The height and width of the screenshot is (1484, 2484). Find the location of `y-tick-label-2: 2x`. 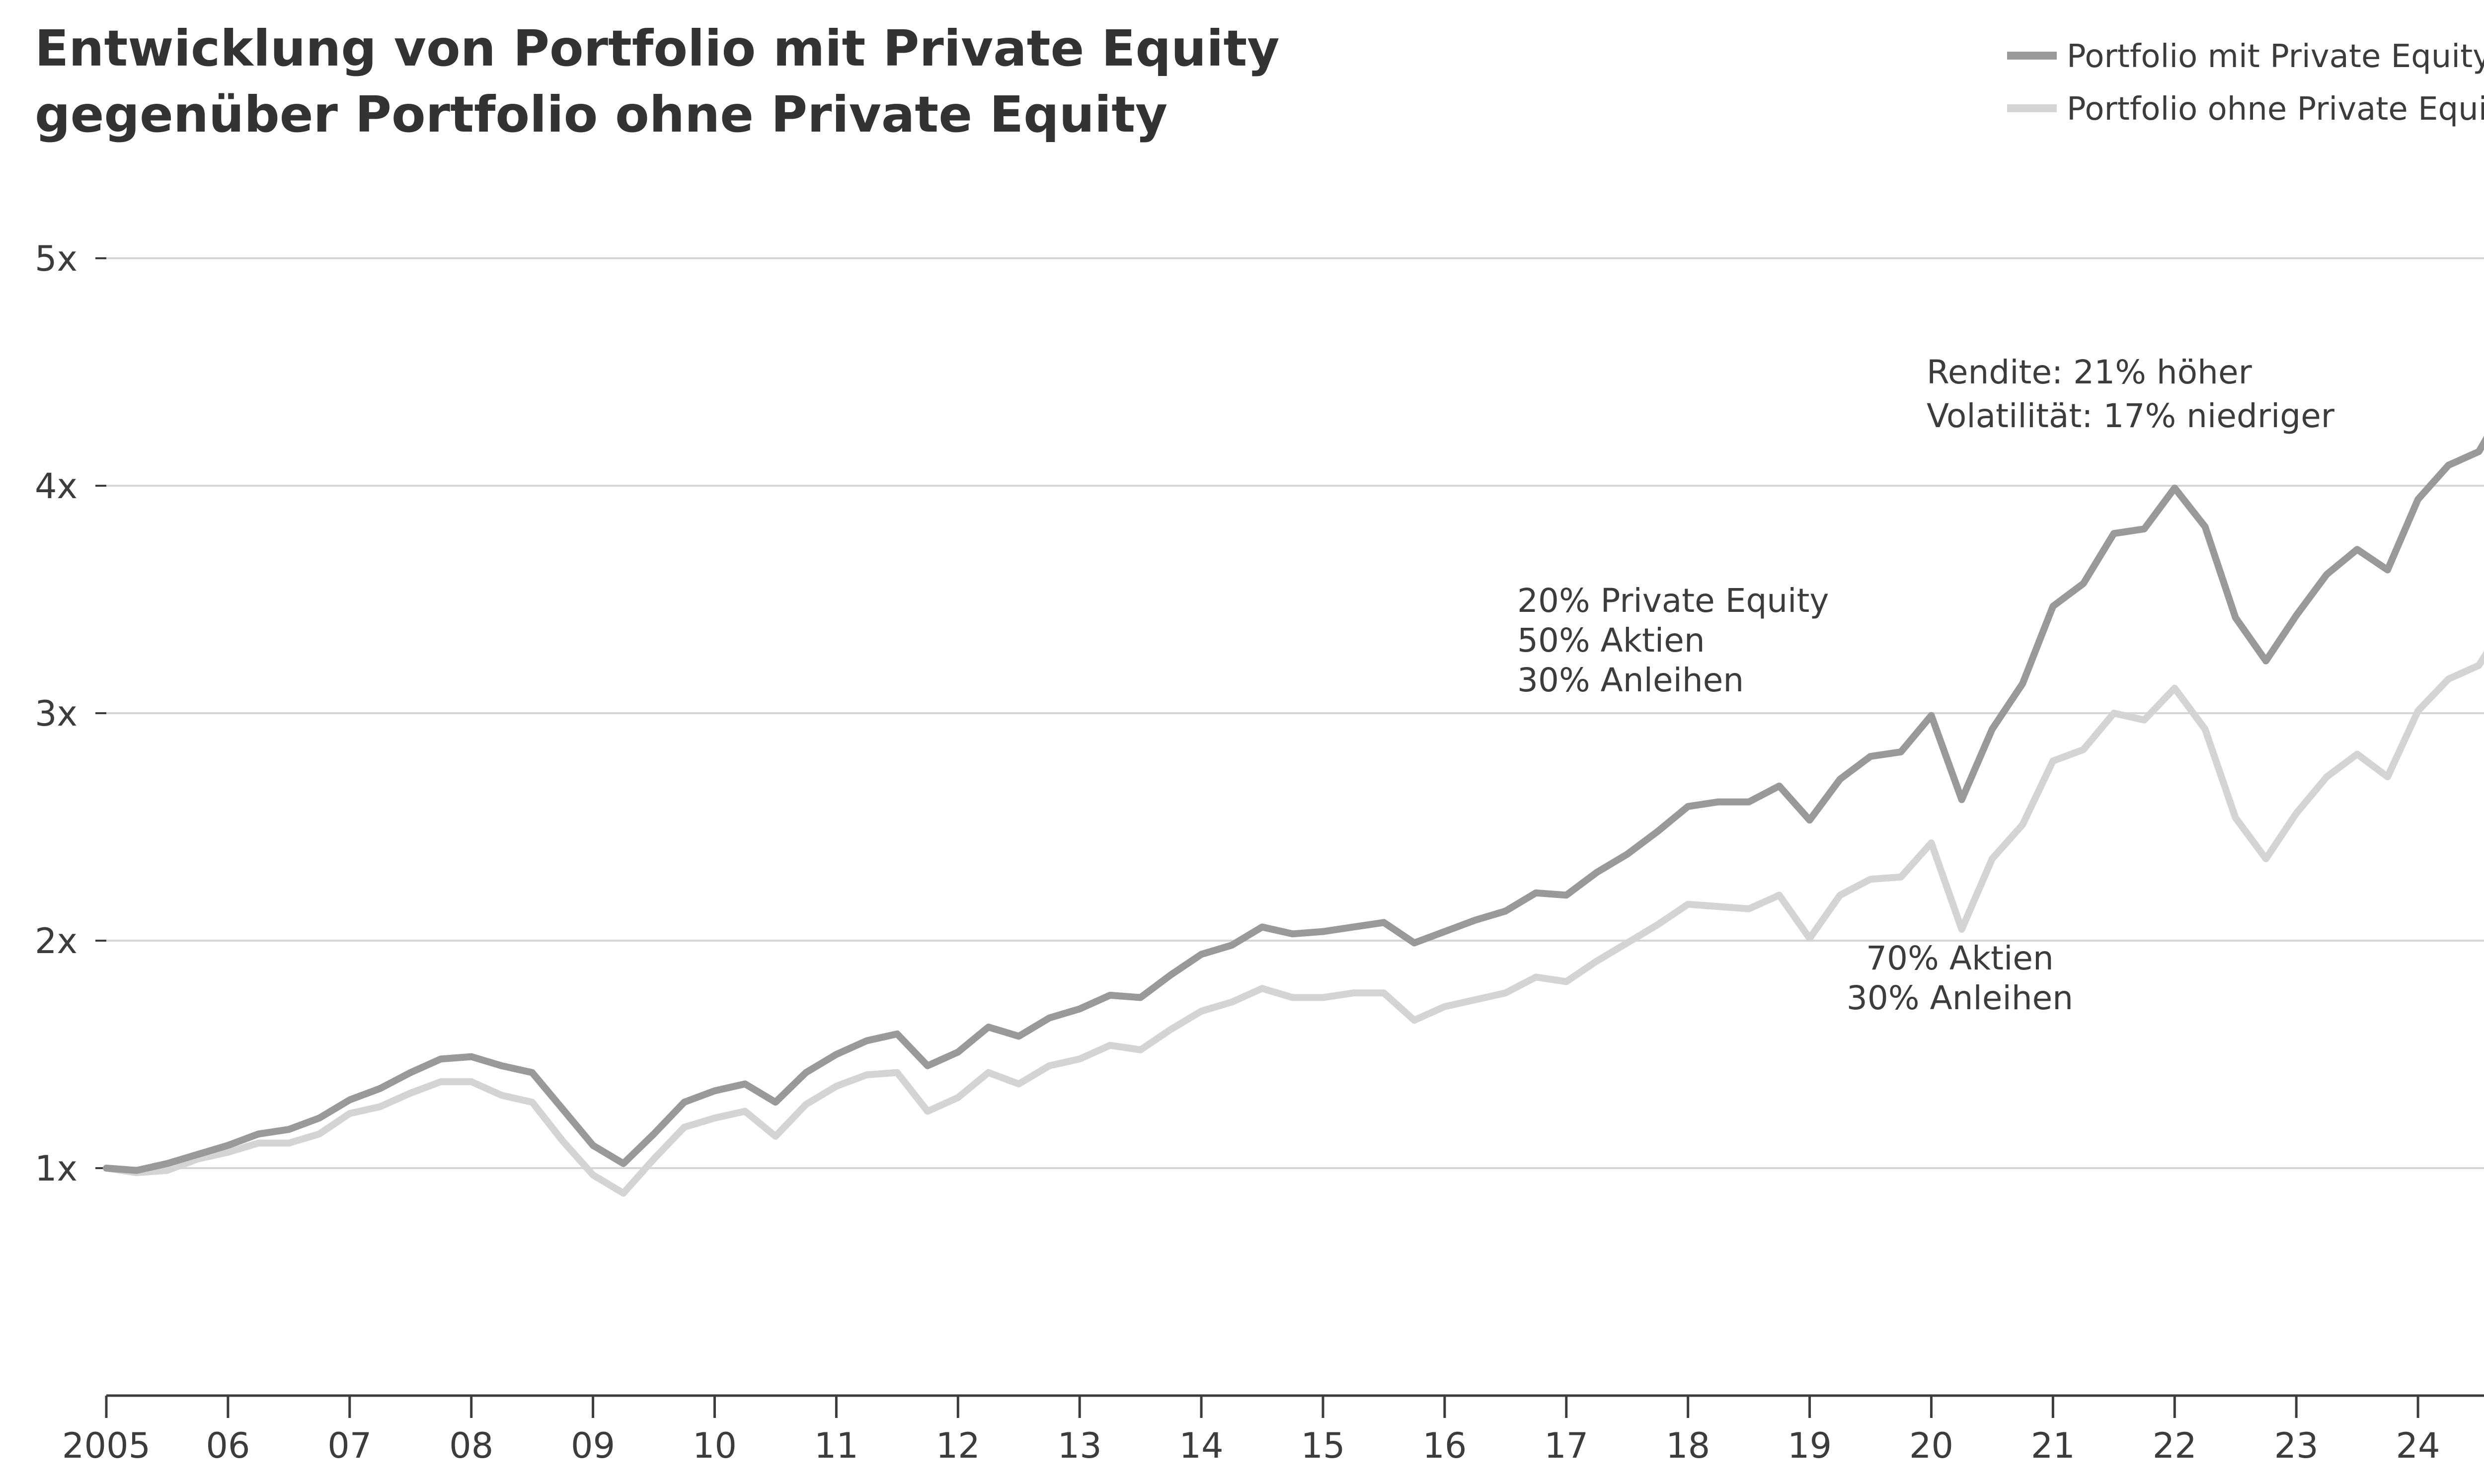

y-tick-label-2: 2x is located at coordinates (56, 941).